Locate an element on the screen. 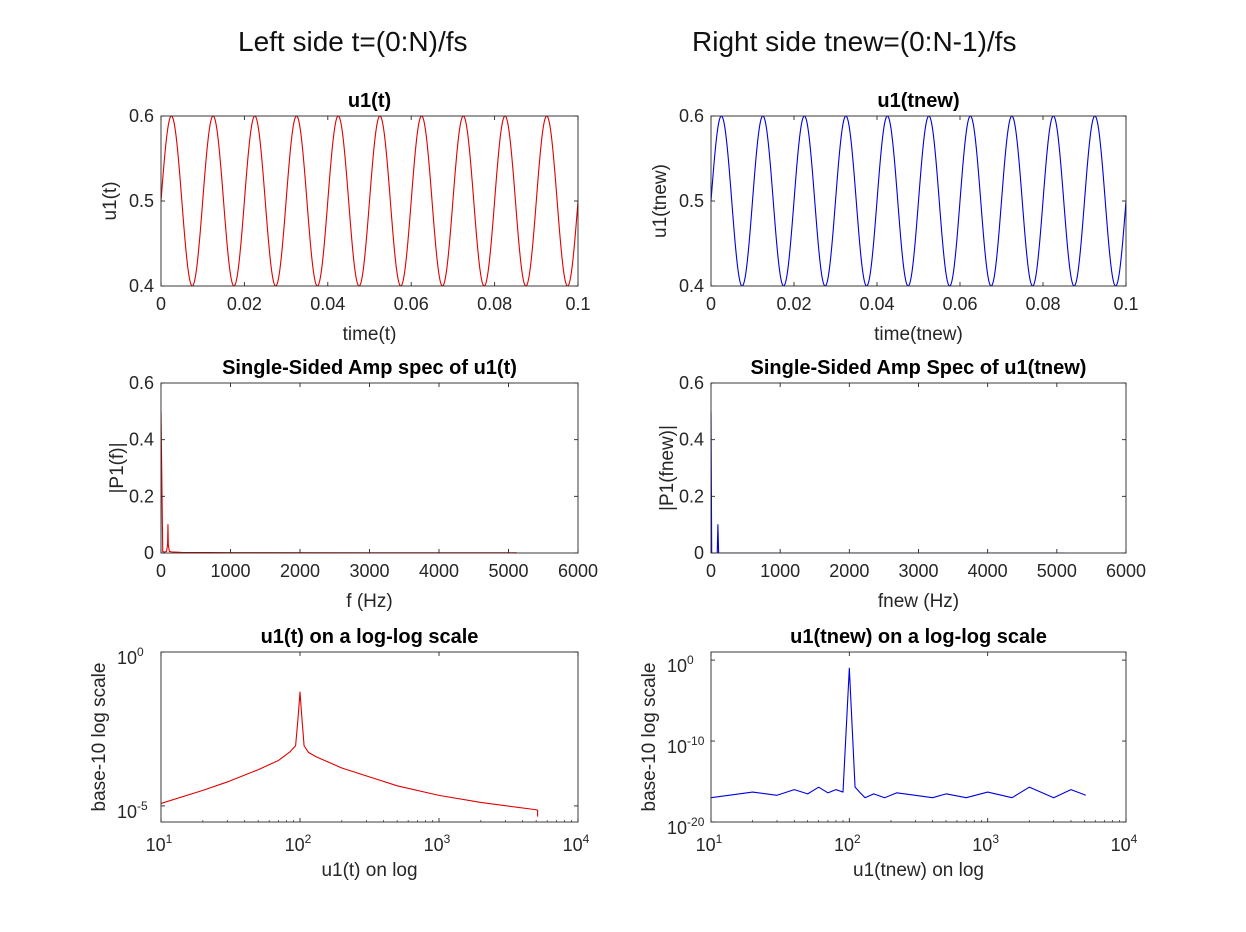  x-tick-label-spec-right-5: 5000 is located at coordinates (1057, 571).